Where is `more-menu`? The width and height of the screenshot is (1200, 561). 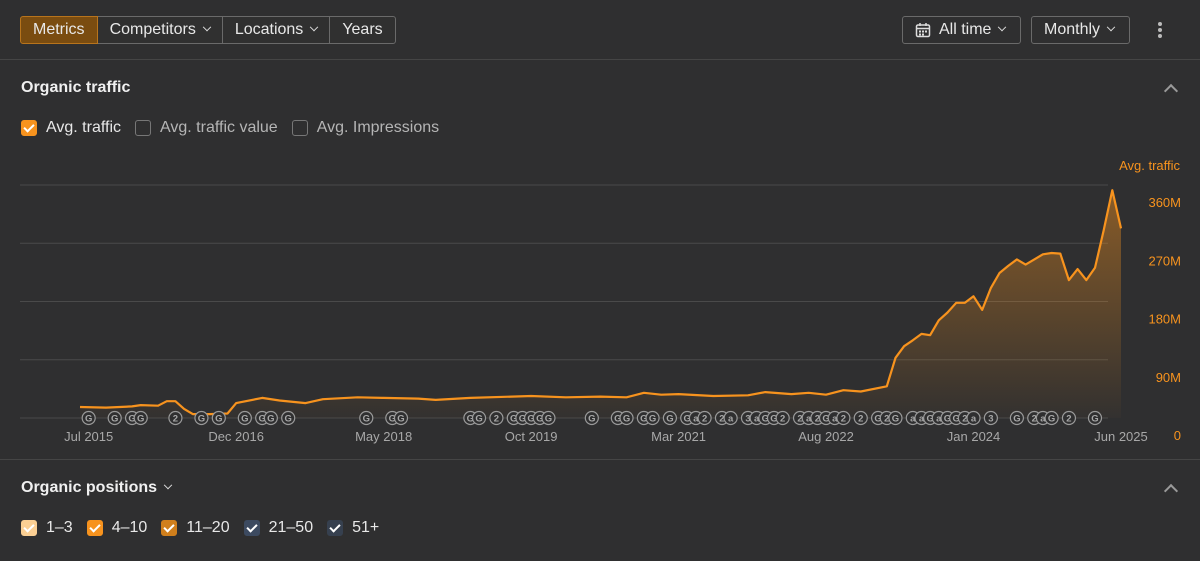 more-menu is located at coordinates (1160, 30).